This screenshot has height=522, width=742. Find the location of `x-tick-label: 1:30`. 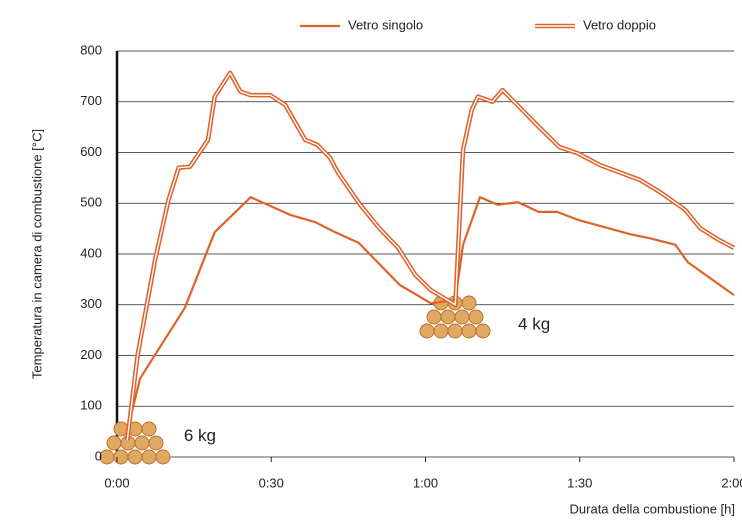

x-tick-label: 1:30 is located at coordinates (579, 482).